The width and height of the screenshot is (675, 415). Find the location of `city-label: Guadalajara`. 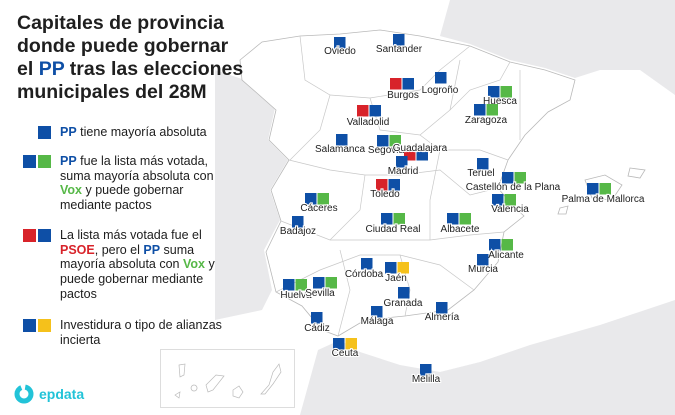

city-label: Guadalajara is located at coordinates (420, 148).